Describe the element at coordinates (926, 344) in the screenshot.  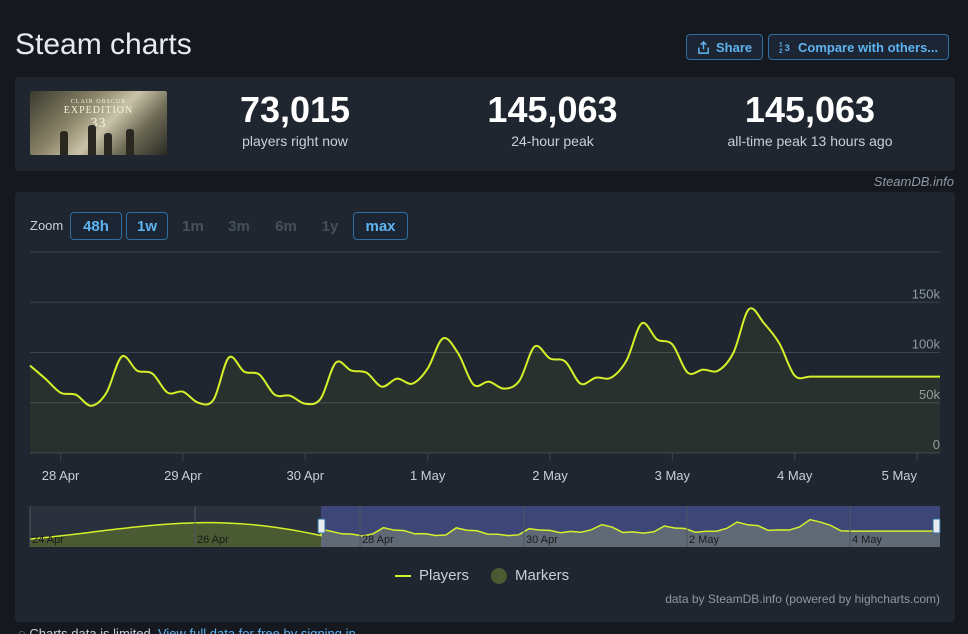
I see `y-tick-label: 100k` at that location.